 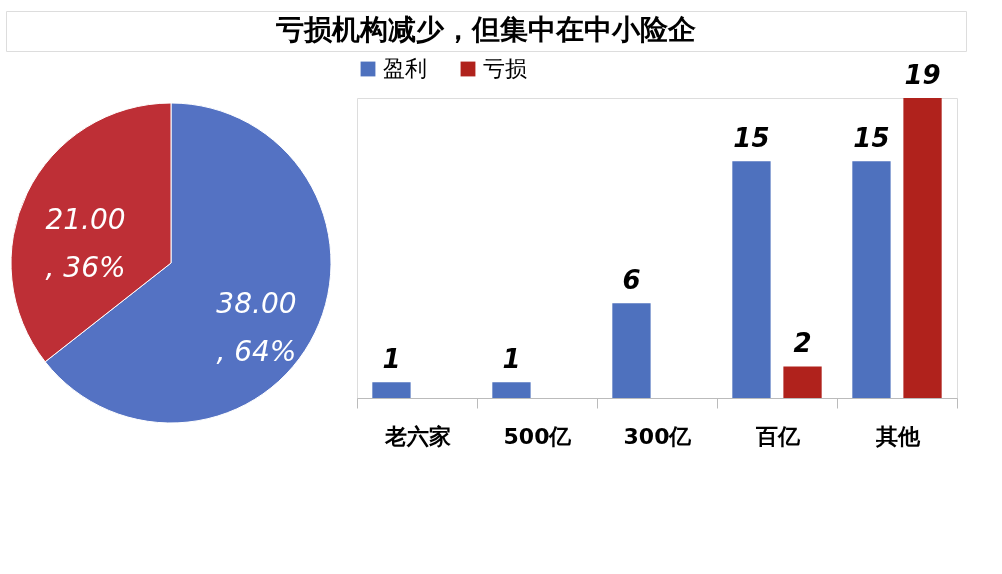 What do you see at coordinates (922, 75) in the screenshot?
I see `data-label: 19` at bounding box center [922, 75].